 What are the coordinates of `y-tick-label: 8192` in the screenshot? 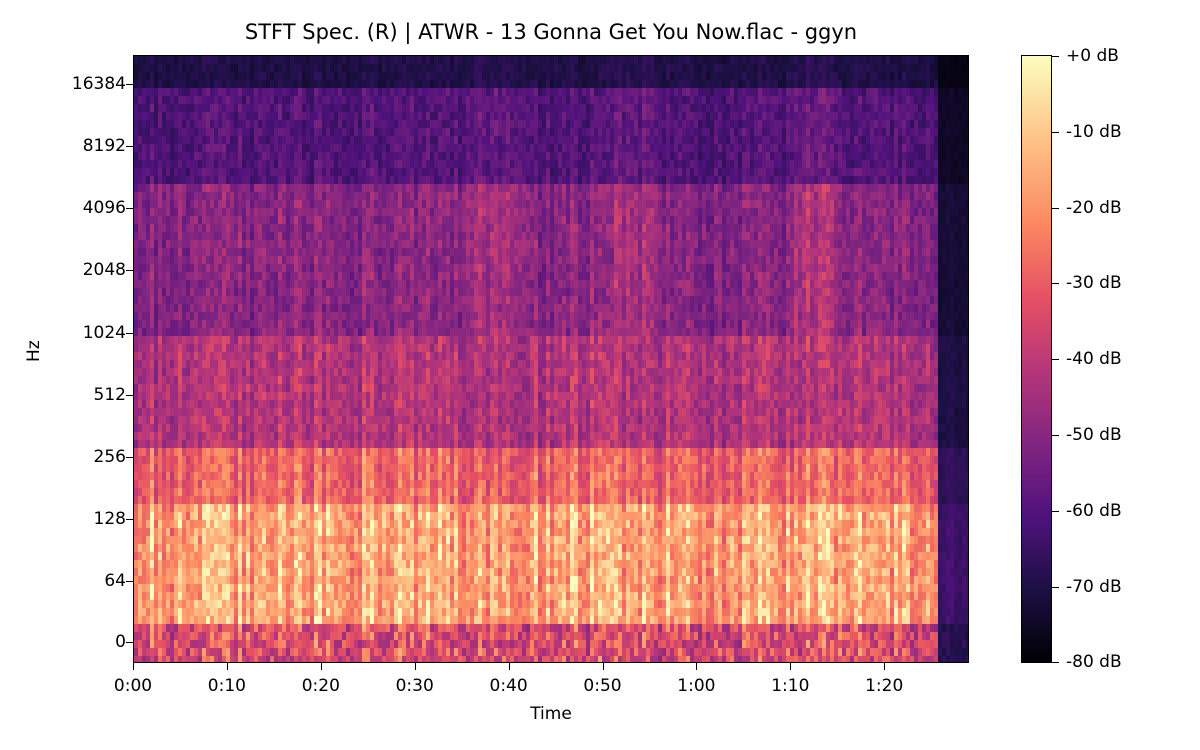 It's located at (104, 146).